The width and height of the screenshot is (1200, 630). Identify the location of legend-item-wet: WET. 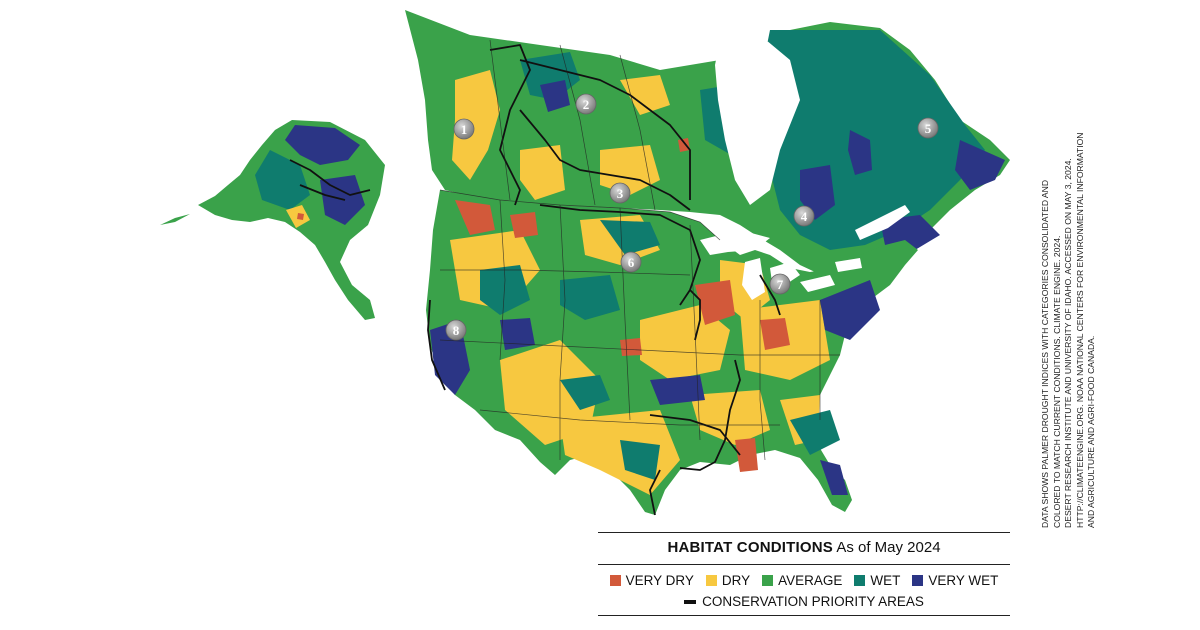
(877, 580).